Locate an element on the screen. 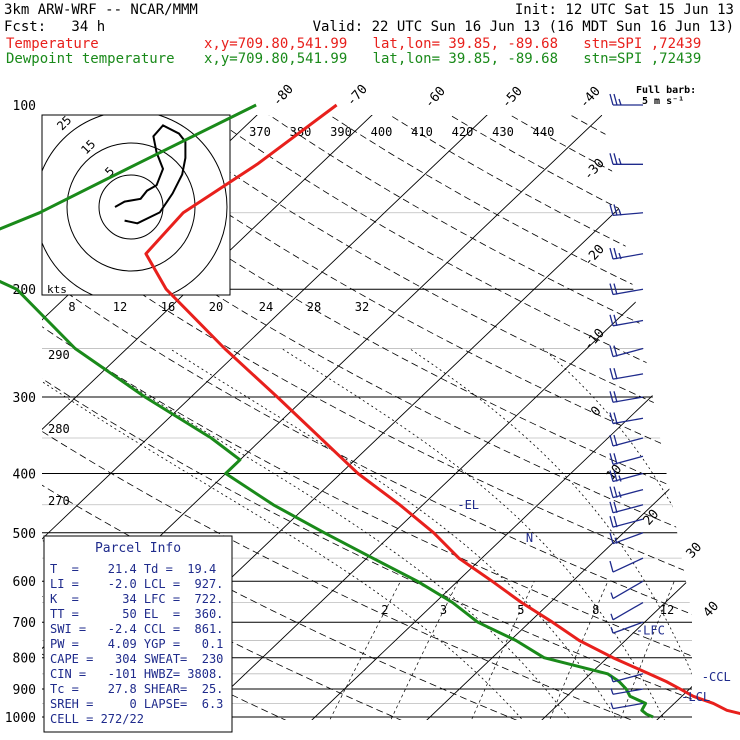 This screenshot has height=740, width=740. parcel-info-row: PW = 4.09 YGP = 0.1 is located at coordinates (136, 644).